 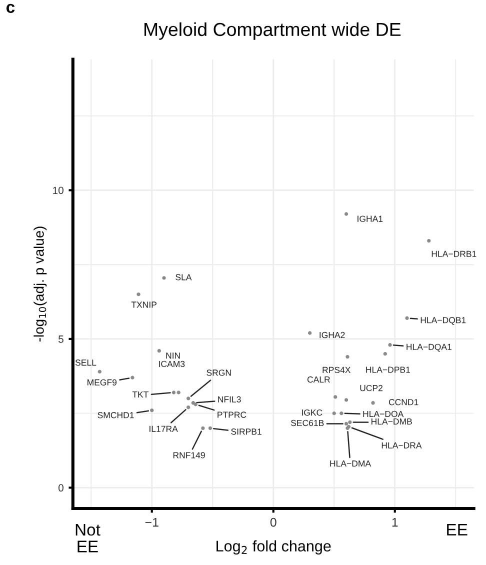 I want to click on annotation: TKT, so click(x=140, y=395).